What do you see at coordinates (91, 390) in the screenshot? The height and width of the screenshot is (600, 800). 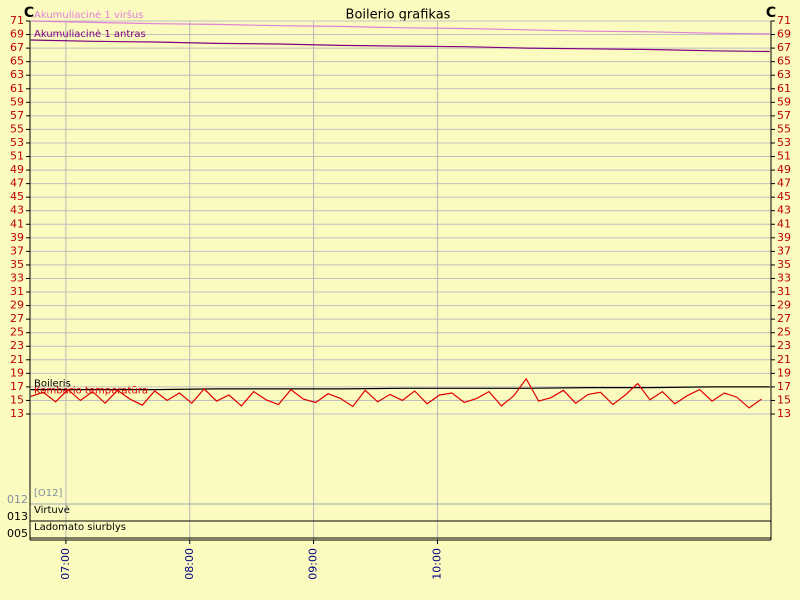 I see `legend-label: Kambario temperatūra` at bounding box center [91, 390].